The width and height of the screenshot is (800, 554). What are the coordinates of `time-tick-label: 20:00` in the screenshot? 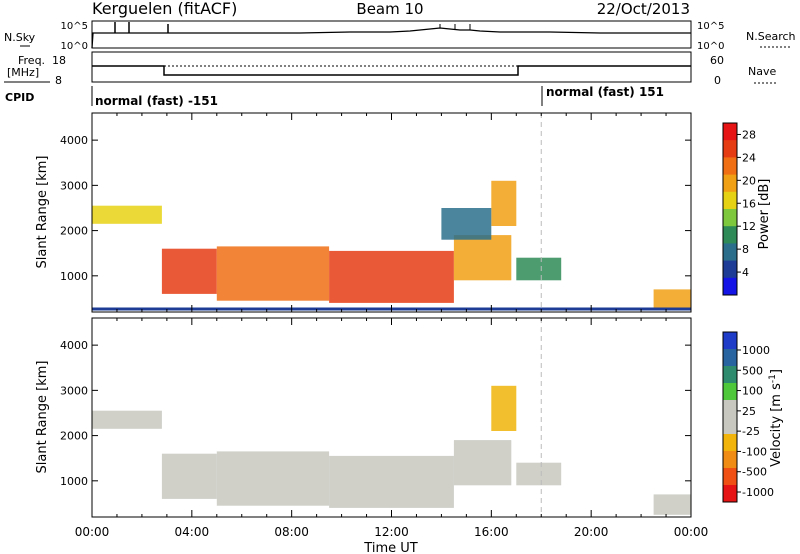 It's located at (591, 532).